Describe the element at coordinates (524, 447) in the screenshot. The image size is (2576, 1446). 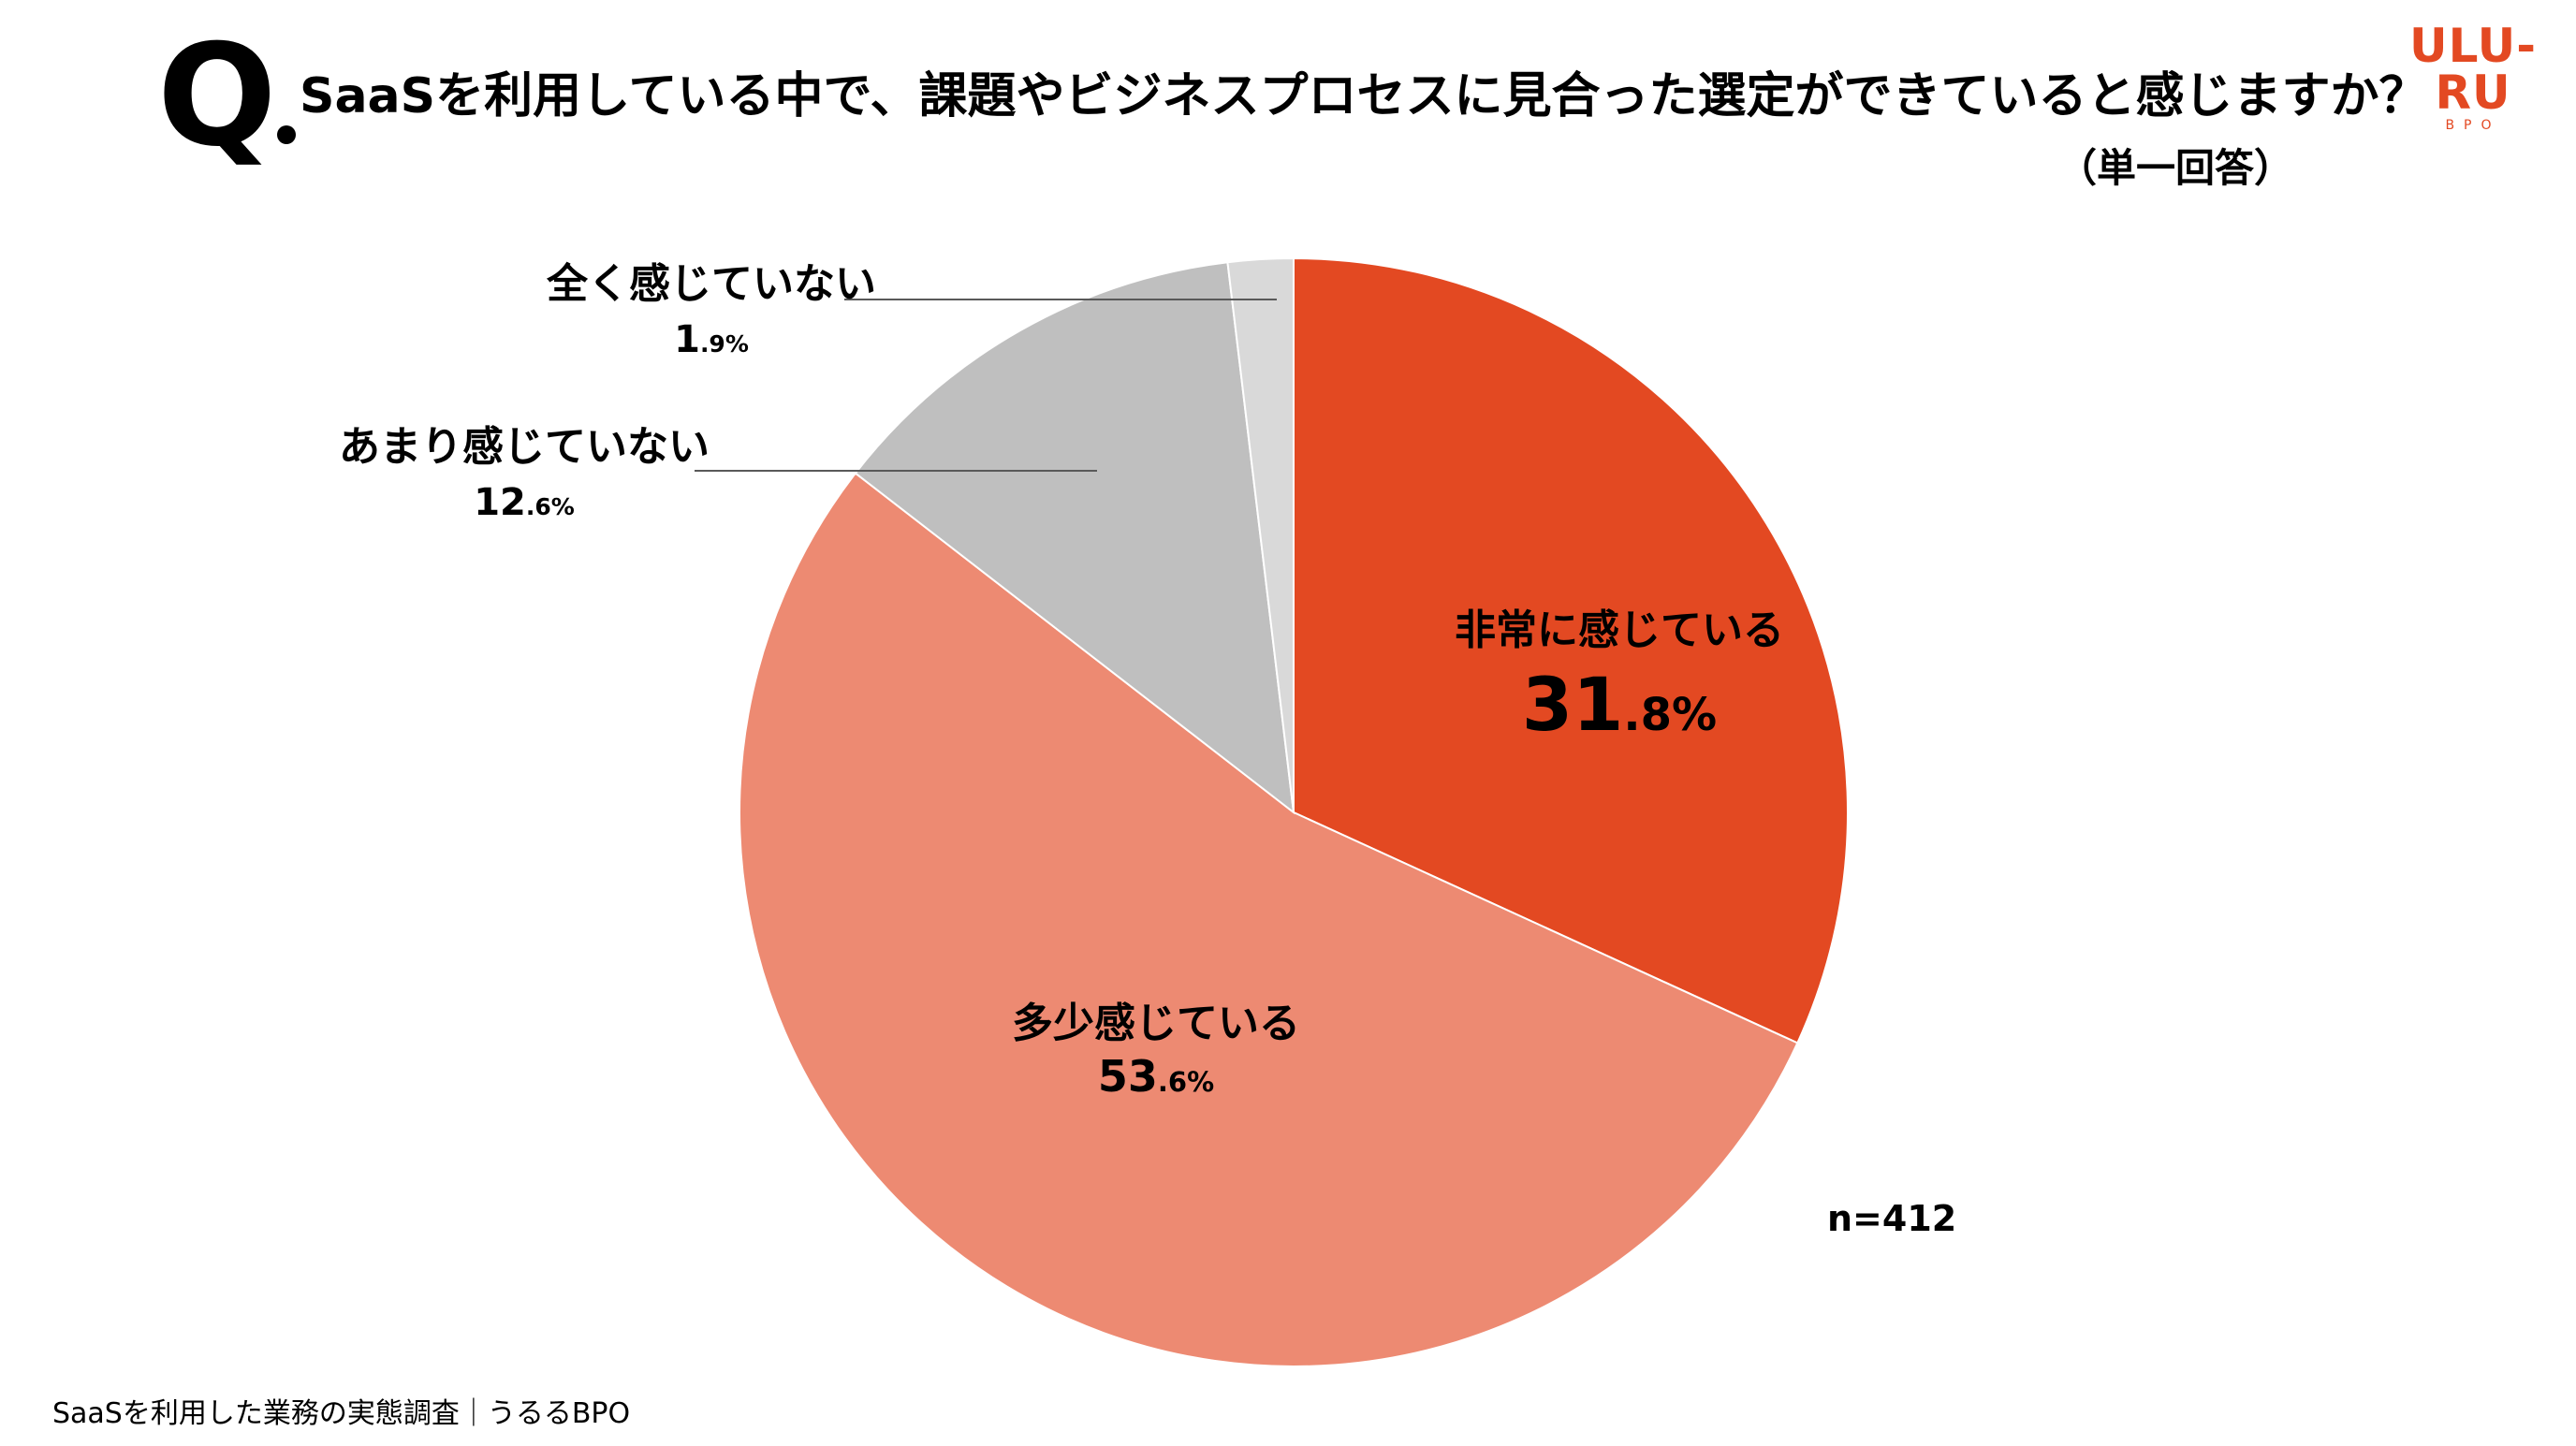
I see `slice-label-not-much: あまり感じていない` at that location.